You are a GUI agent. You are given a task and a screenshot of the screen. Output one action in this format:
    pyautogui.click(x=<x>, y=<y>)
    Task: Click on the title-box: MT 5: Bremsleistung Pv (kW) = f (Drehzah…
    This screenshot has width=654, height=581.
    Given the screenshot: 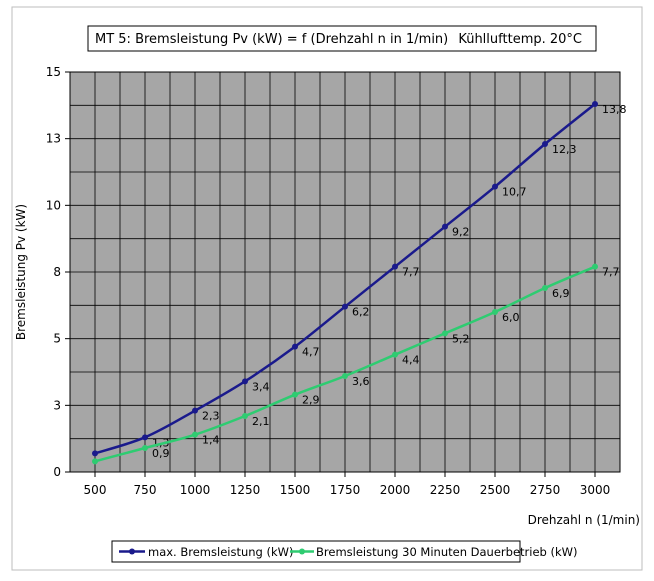 What is the action you would take?
    pyautogui.click(x=342, y=38)
    